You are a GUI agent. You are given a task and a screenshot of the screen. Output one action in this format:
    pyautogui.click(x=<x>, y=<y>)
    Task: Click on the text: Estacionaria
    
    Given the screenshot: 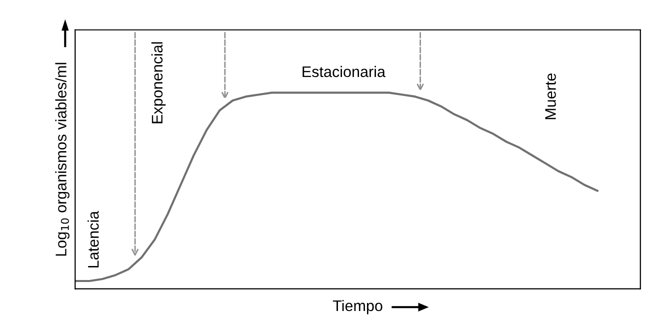 What is the action you would take?
    pyautogui.click(x=344, y=72)
    